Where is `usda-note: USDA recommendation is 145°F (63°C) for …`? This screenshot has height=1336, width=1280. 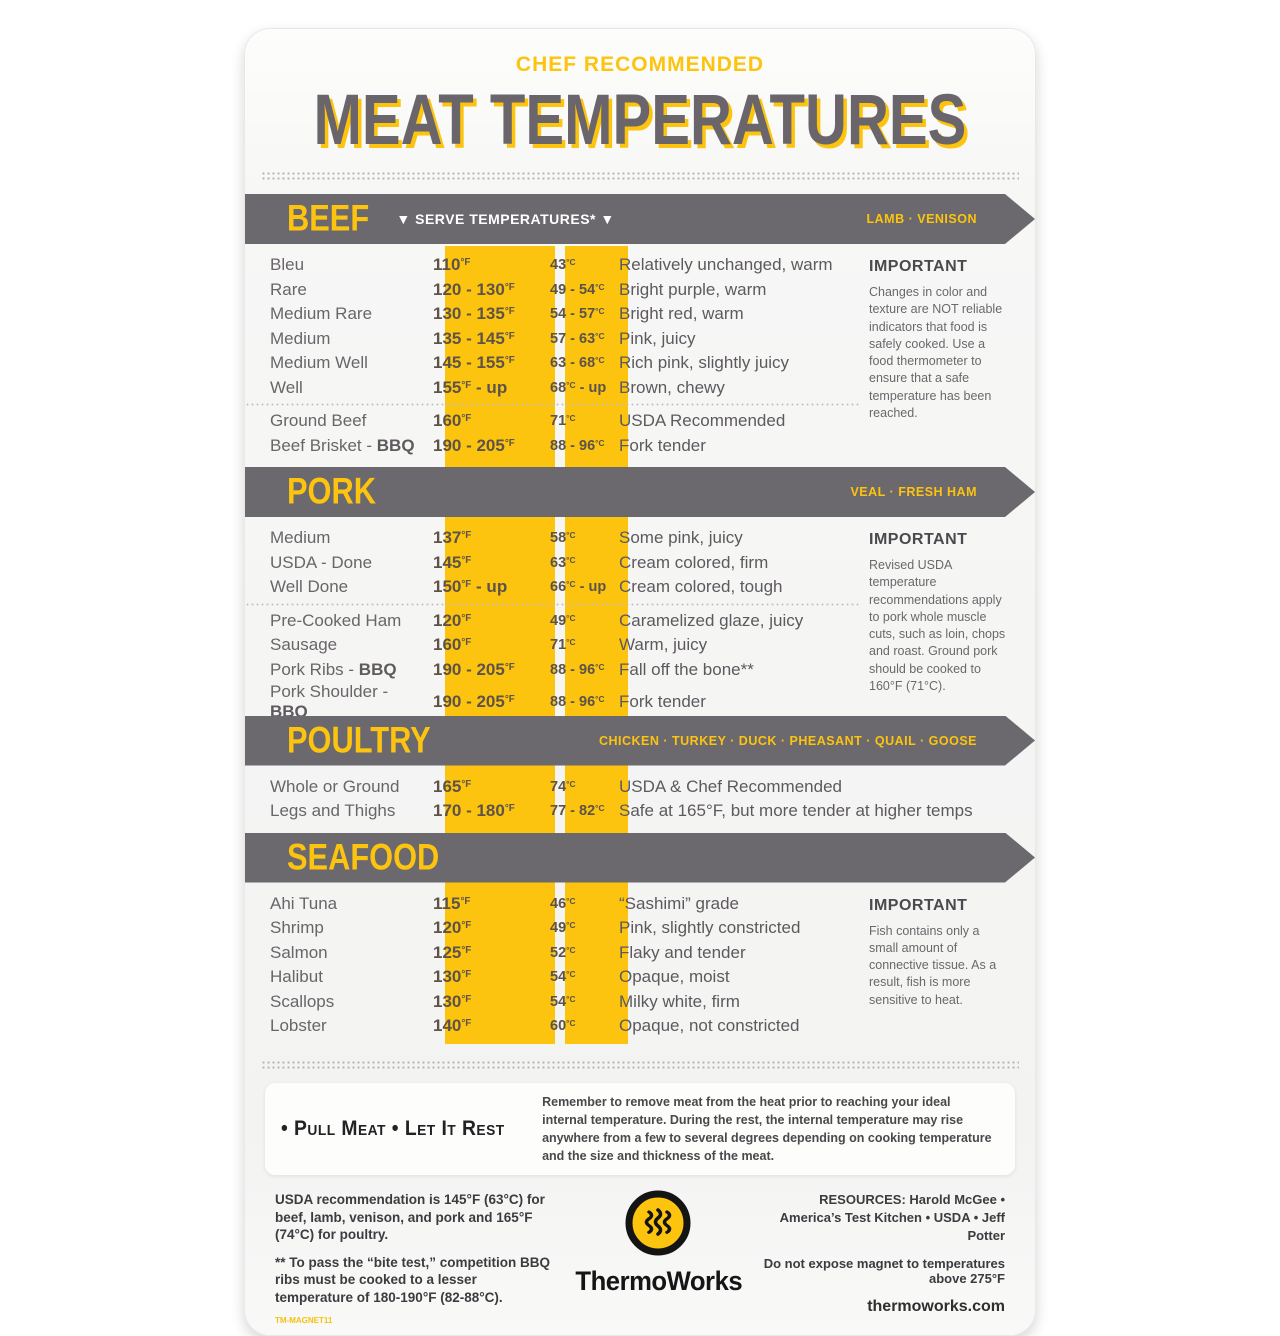
usda-note: USDA recommendation is 145°F (63°C) for … is located at coordinates (410, 1217).